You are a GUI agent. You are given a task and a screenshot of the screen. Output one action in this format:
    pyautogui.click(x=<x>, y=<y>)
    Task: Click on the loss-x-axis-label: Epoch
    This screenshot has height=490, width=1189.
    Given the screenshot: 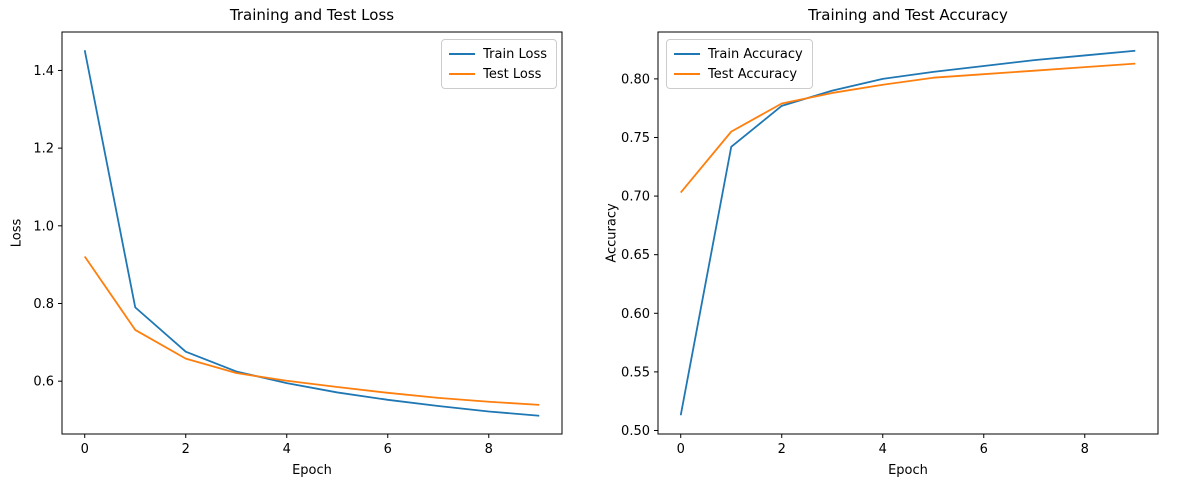 What is the action you would take?
    pyautogui.click(x=312, y=470)
    